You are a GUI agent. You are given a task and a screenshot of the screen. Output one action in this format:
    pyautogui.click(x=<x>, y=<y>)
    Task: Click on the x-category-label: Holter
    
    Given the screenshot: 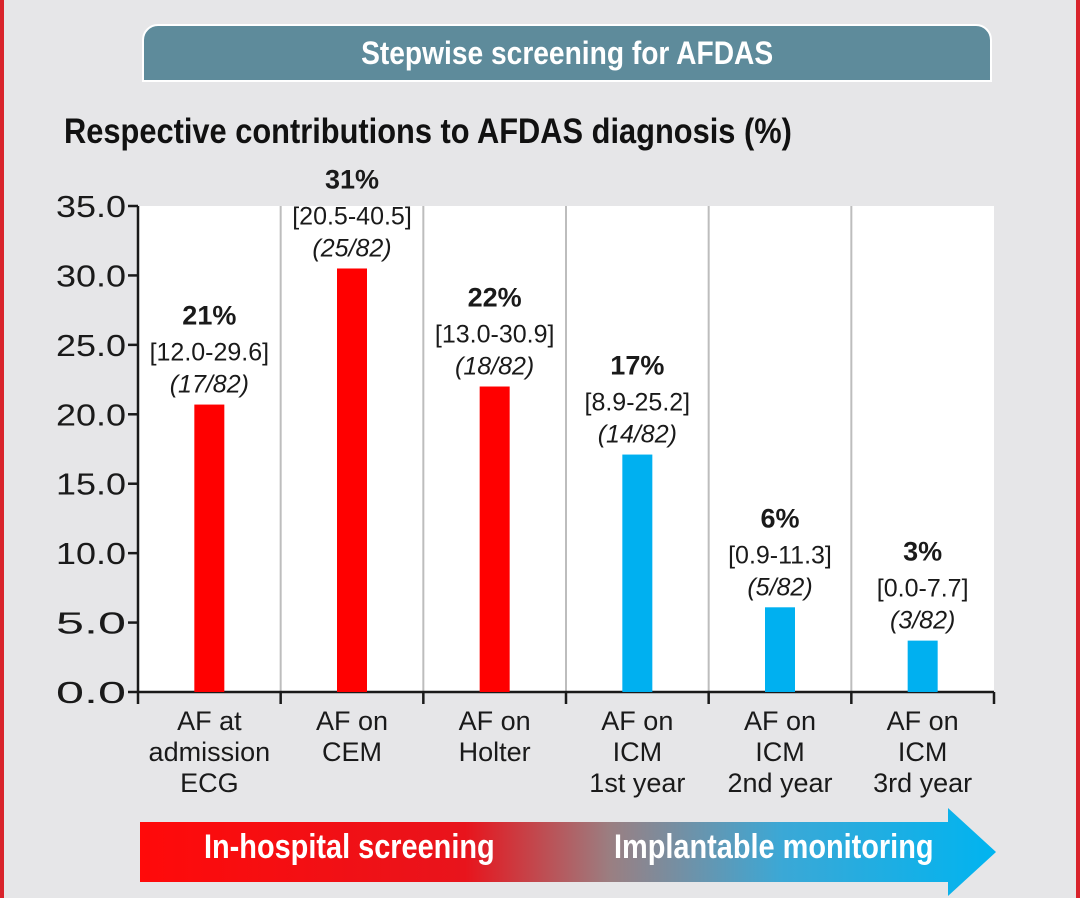 What is the action you would take?
    pyautogui.click(x=495, y=752)
    